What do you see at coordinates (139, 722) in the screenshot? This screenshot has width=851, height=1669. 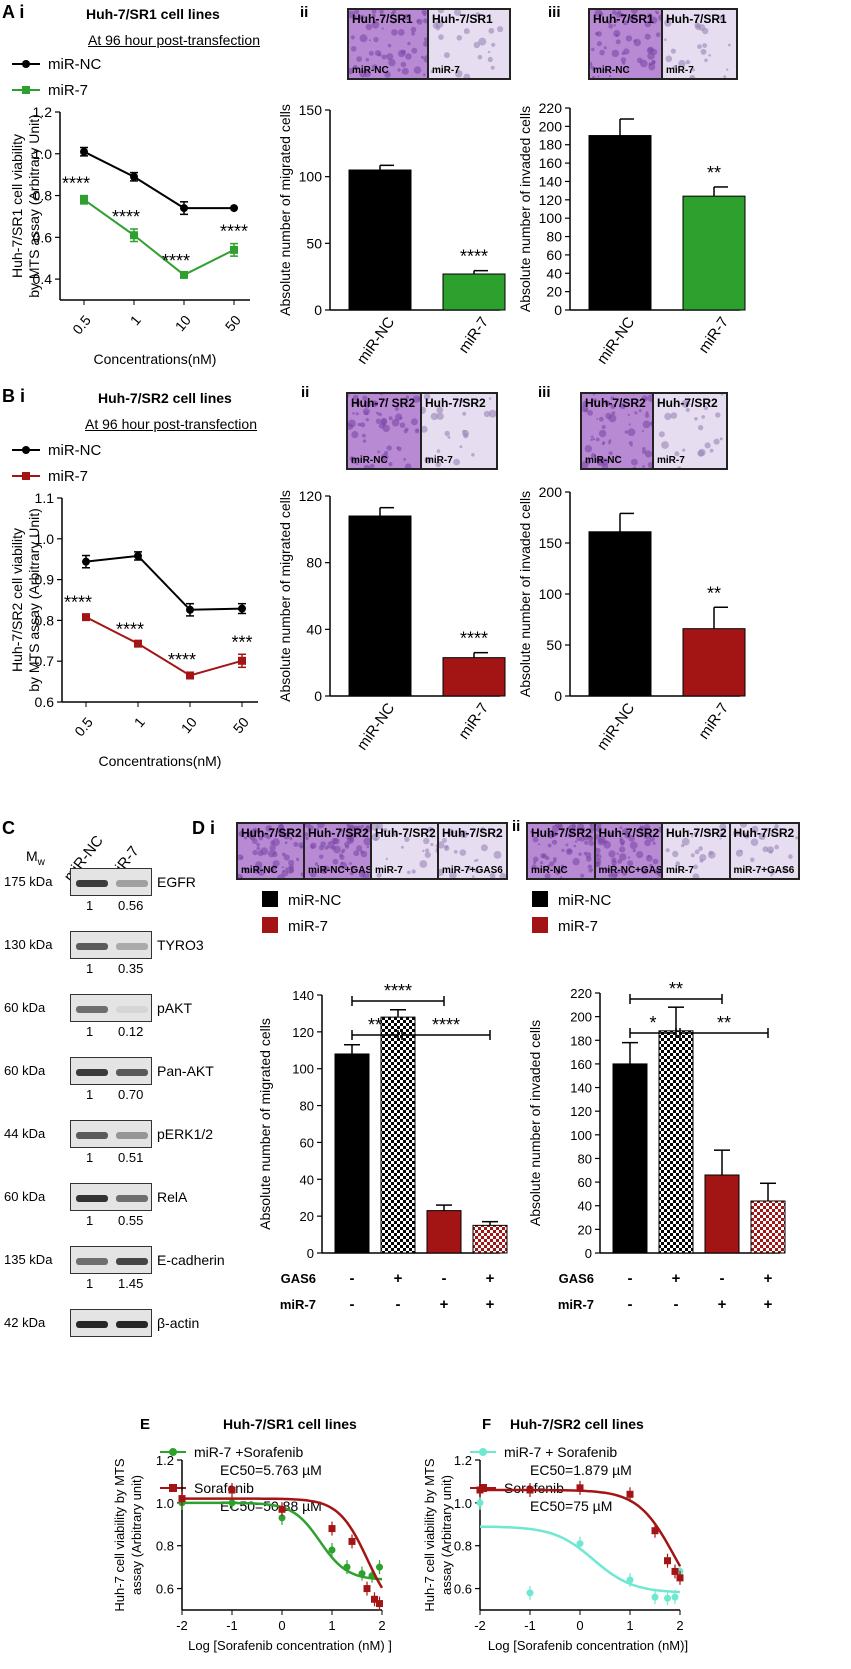 I see `x-tick-label: 1` at bounding box center [139, 722].